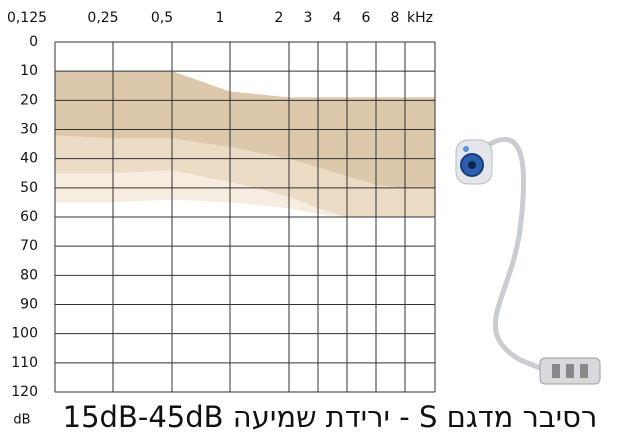 The width and height of the screenshot is (623, 435). I want to click on x-tick-label: 0,25, so click(102, 18).